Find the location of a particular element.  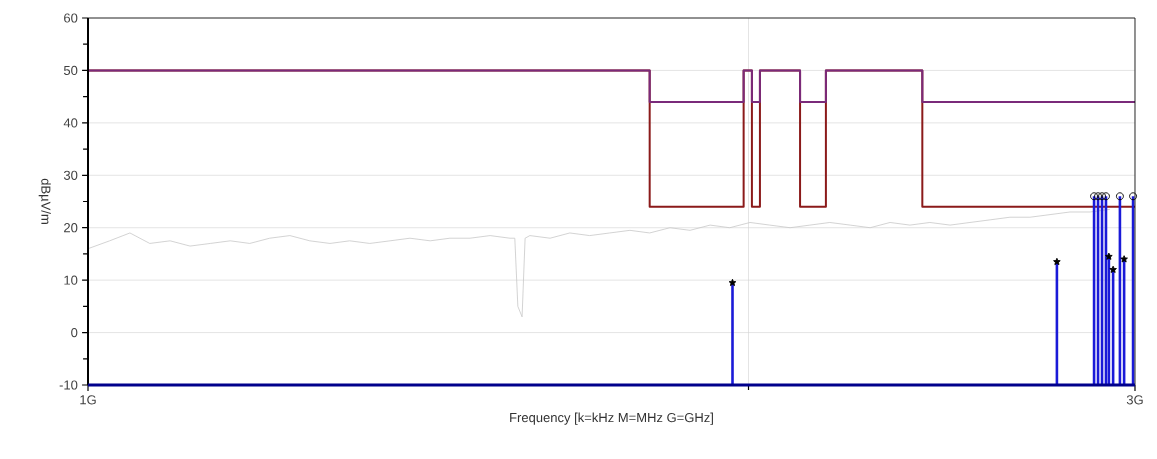

x-tick-label: 3G is located at coordinates (1134, 400).